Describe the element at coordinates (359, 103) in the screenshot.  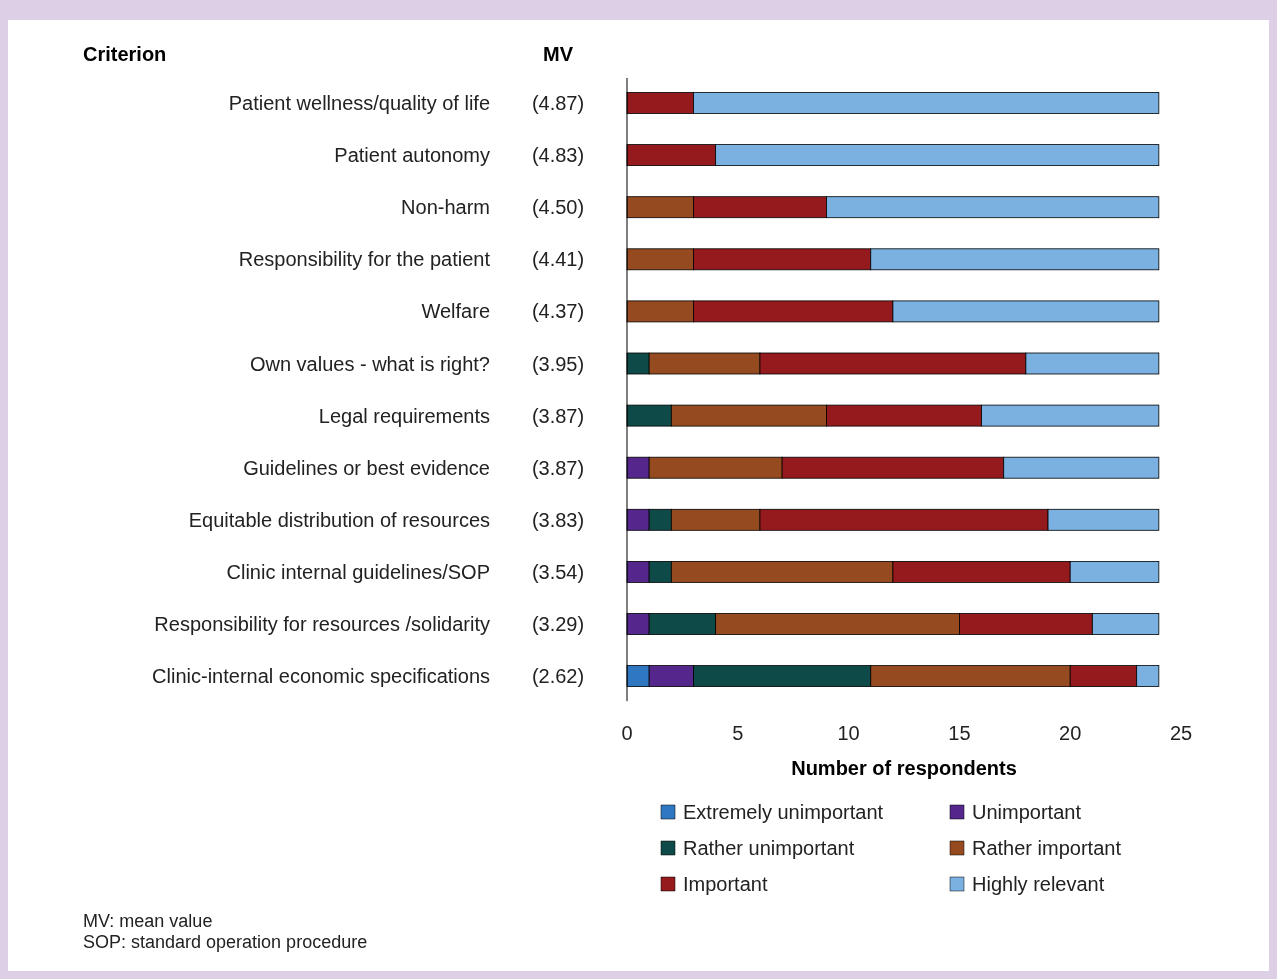
I see `y-tick-label: Patient wellness/quality of life` at that location.